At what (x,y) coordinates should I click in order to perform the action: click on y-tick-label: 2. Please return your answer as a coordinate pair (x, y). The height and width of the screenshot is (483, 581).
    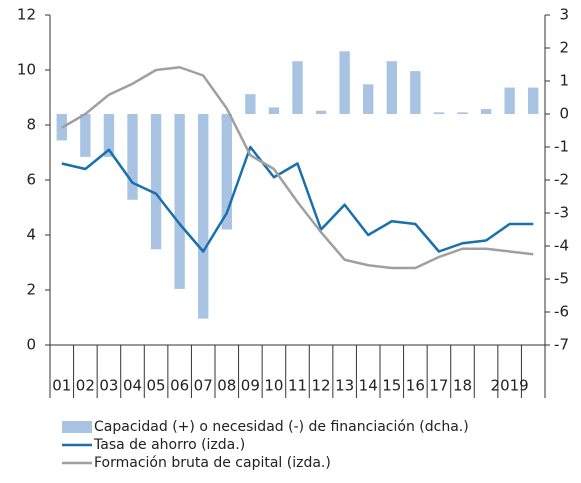
    Looking at the image, I should click on (31, 290).